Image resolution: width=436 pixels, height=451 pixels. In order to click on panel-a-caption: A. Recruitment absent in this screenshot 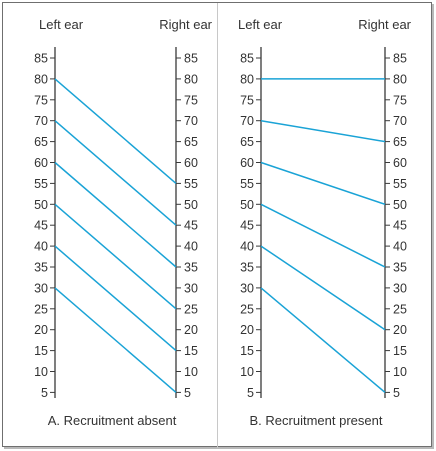, I will do `click(112, 420)`.